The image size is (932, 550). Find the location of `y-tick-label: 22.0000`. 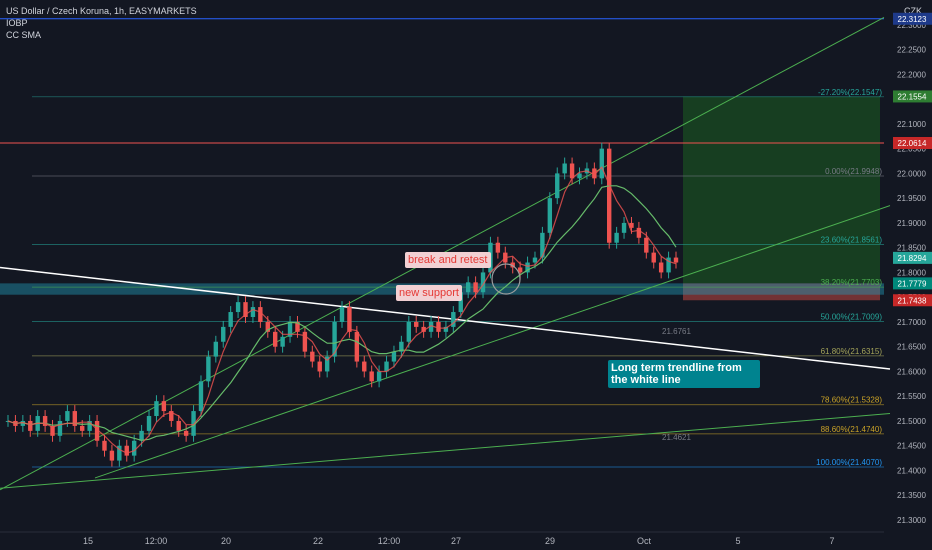

y-tick-label: 22.0000 is located at coordinates (911, 173).